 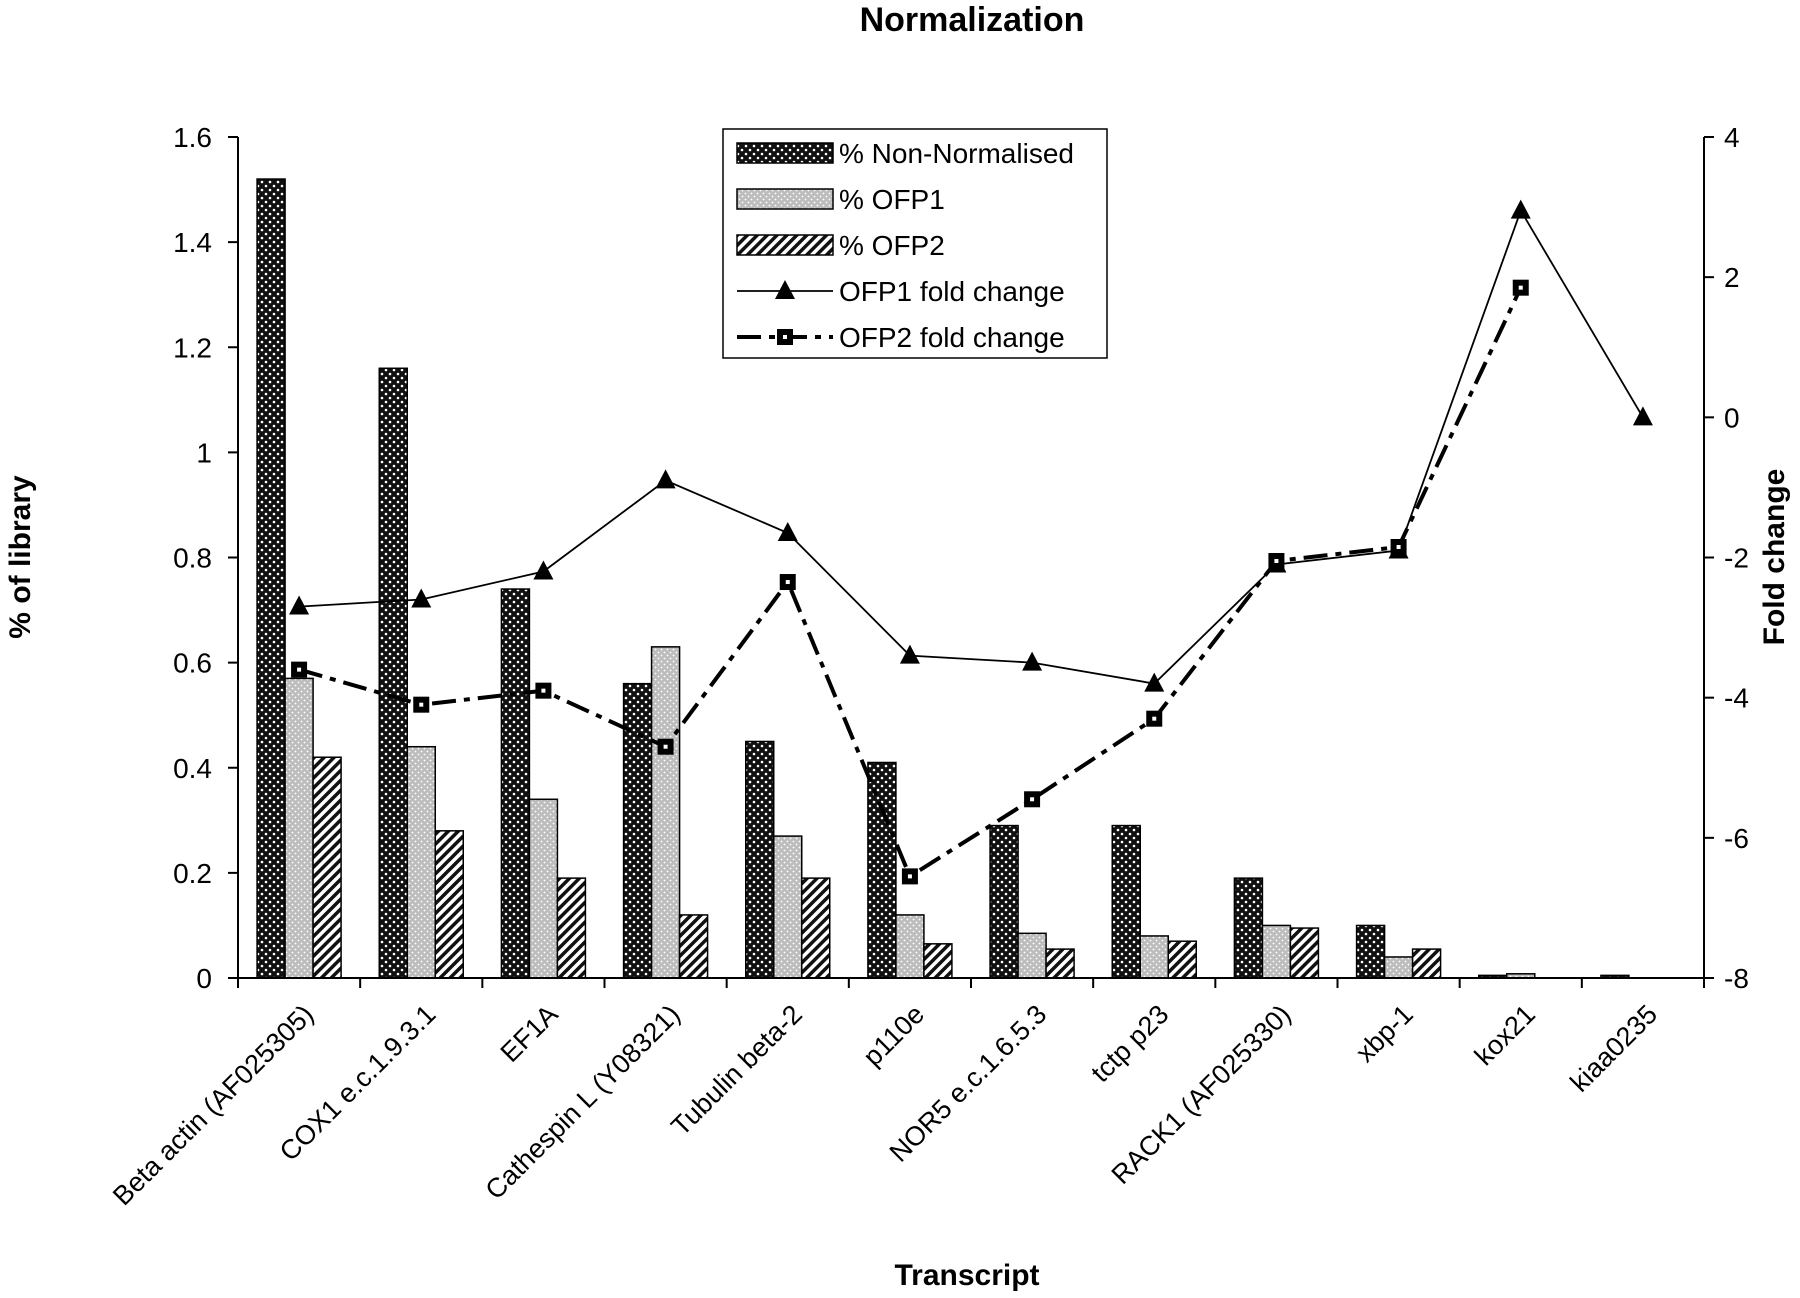 I want to click on category-label-ef1a: EF1A, so click(x=529, y=1033).